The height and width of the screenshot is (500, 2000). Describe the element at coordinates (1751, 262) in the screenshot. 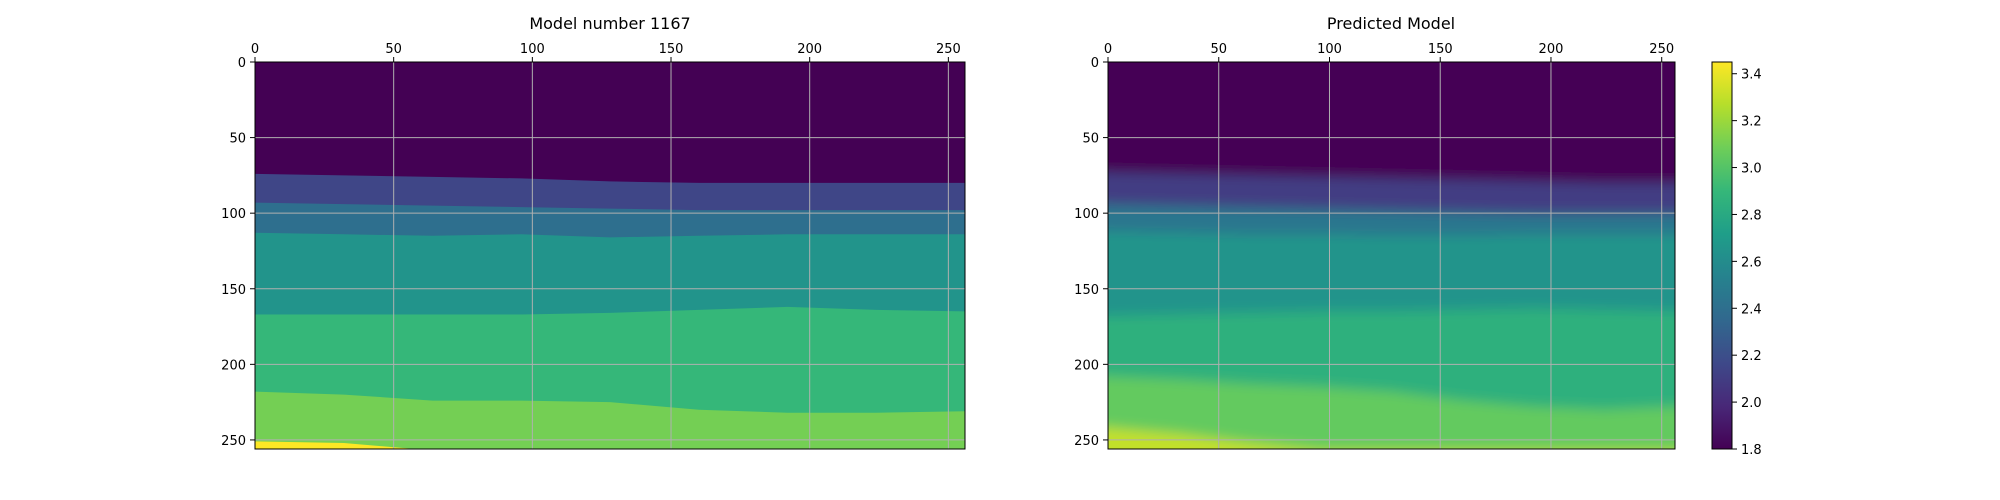

I see `colorbar-tick-label: 2.6` at that location.